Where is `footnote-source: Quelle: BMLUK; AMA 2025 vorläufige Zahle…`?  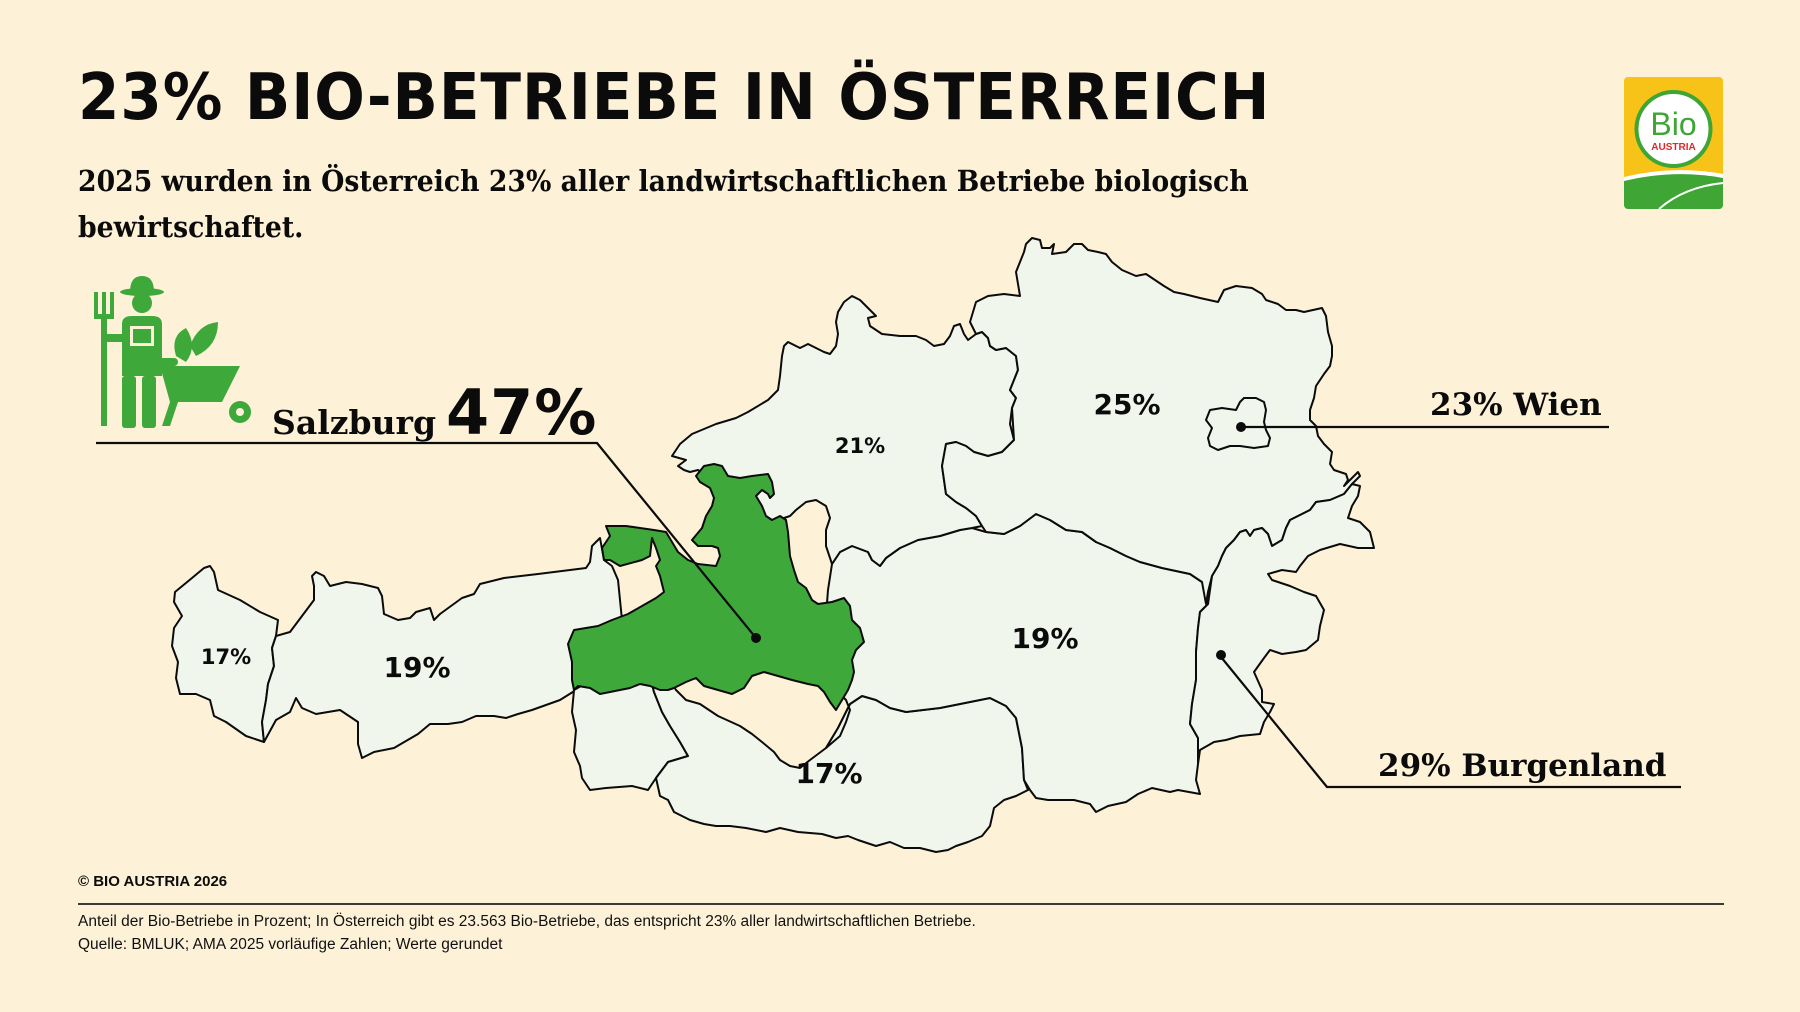 footnote-source: Quelle: BMLUK; AMA 2025 vorläufige Zahle… is located at coordinates (290, 944).